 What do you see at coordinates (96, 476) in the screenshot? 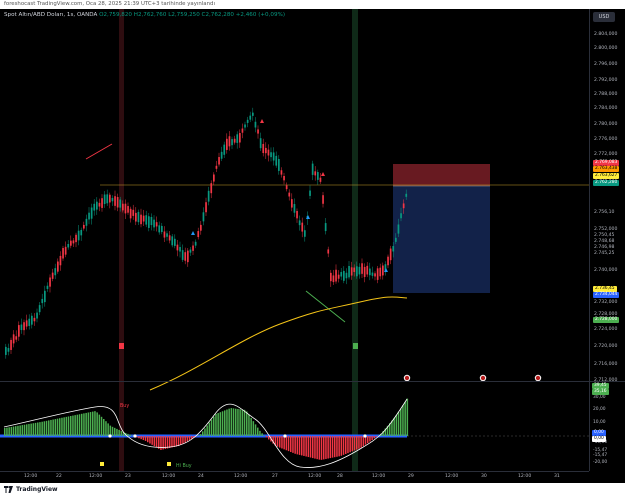
I see `time-axis-label: 12:00` at bounding box center [96, 476].